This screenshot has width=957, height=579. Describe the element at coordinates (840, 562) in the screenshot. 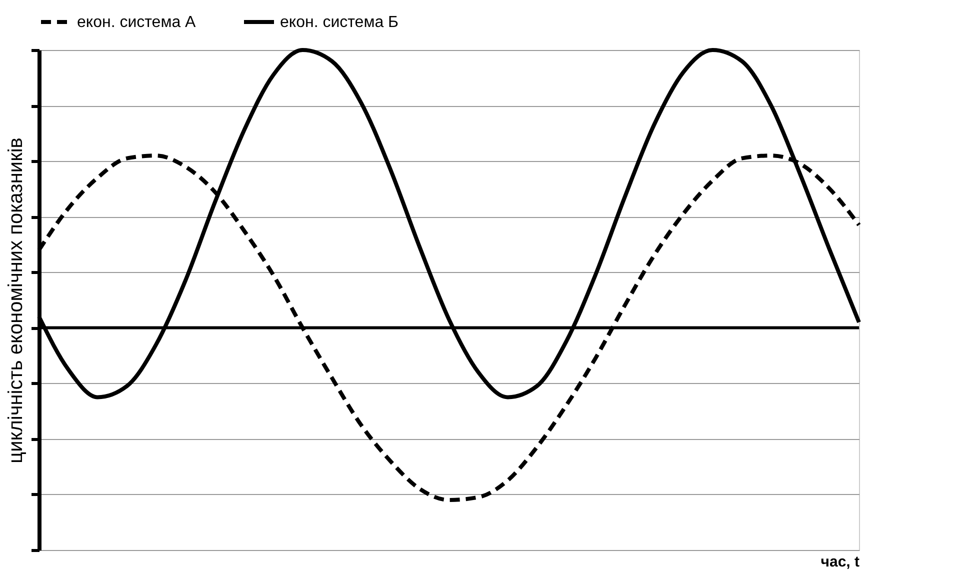

I see `x-axis-title: час, t` at that location.